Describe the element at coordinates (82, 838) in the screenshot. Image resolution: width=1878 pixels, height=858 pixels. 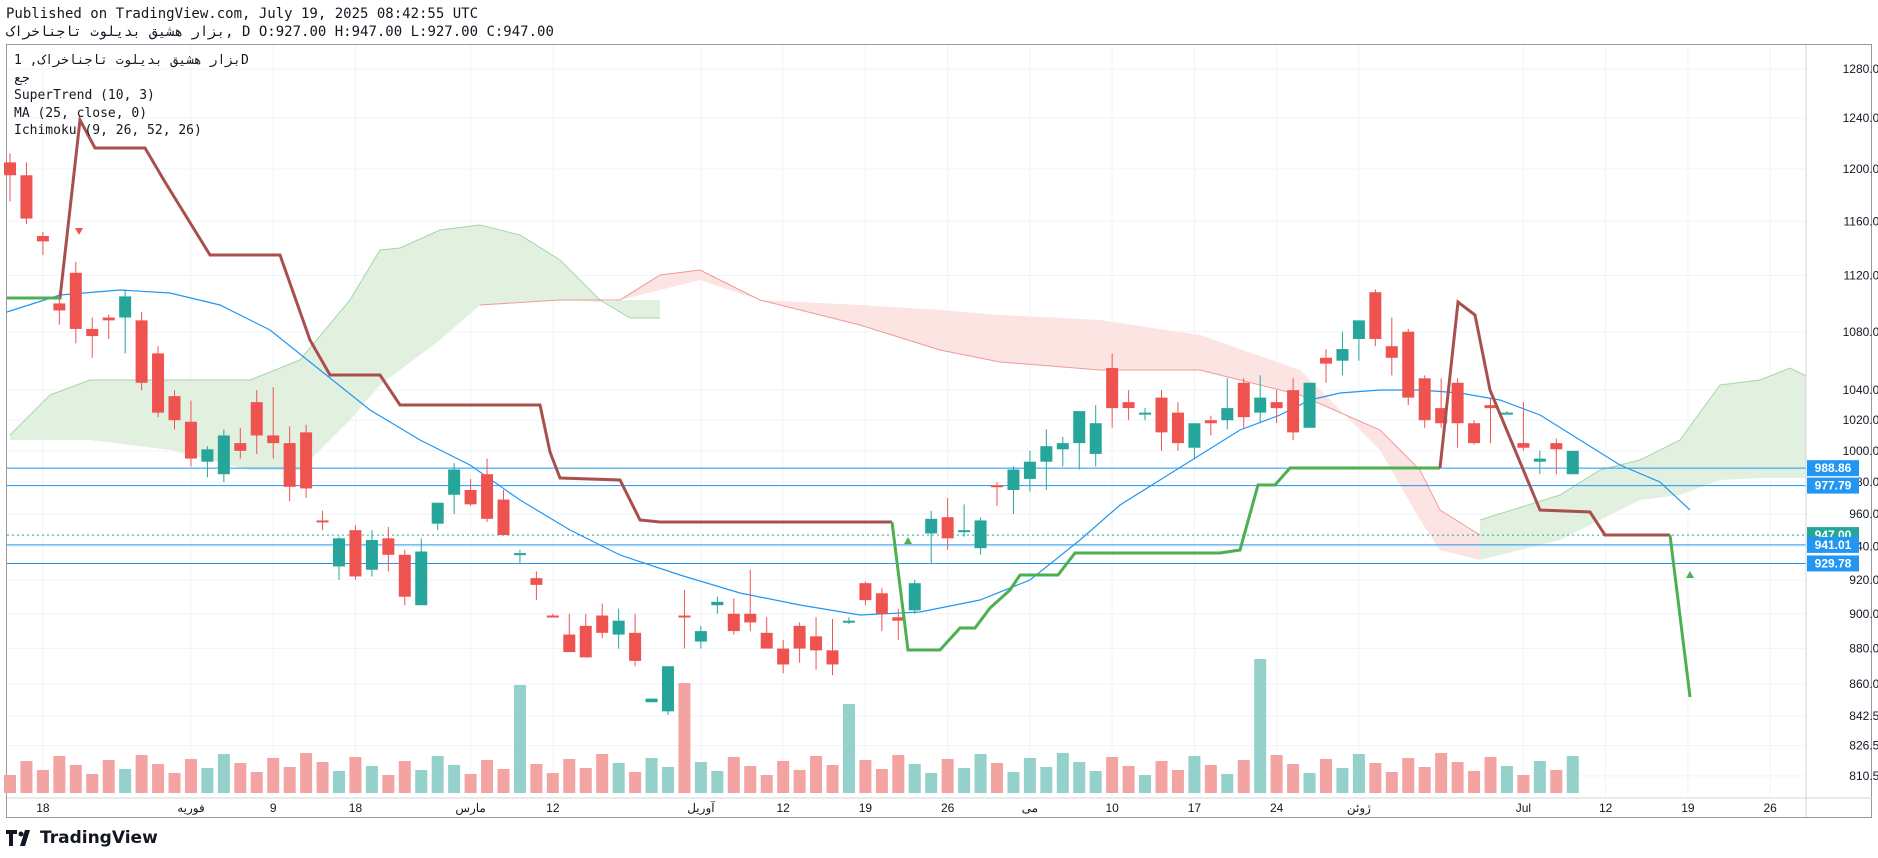
I see `tradingview-logo: TradingView` at that location.